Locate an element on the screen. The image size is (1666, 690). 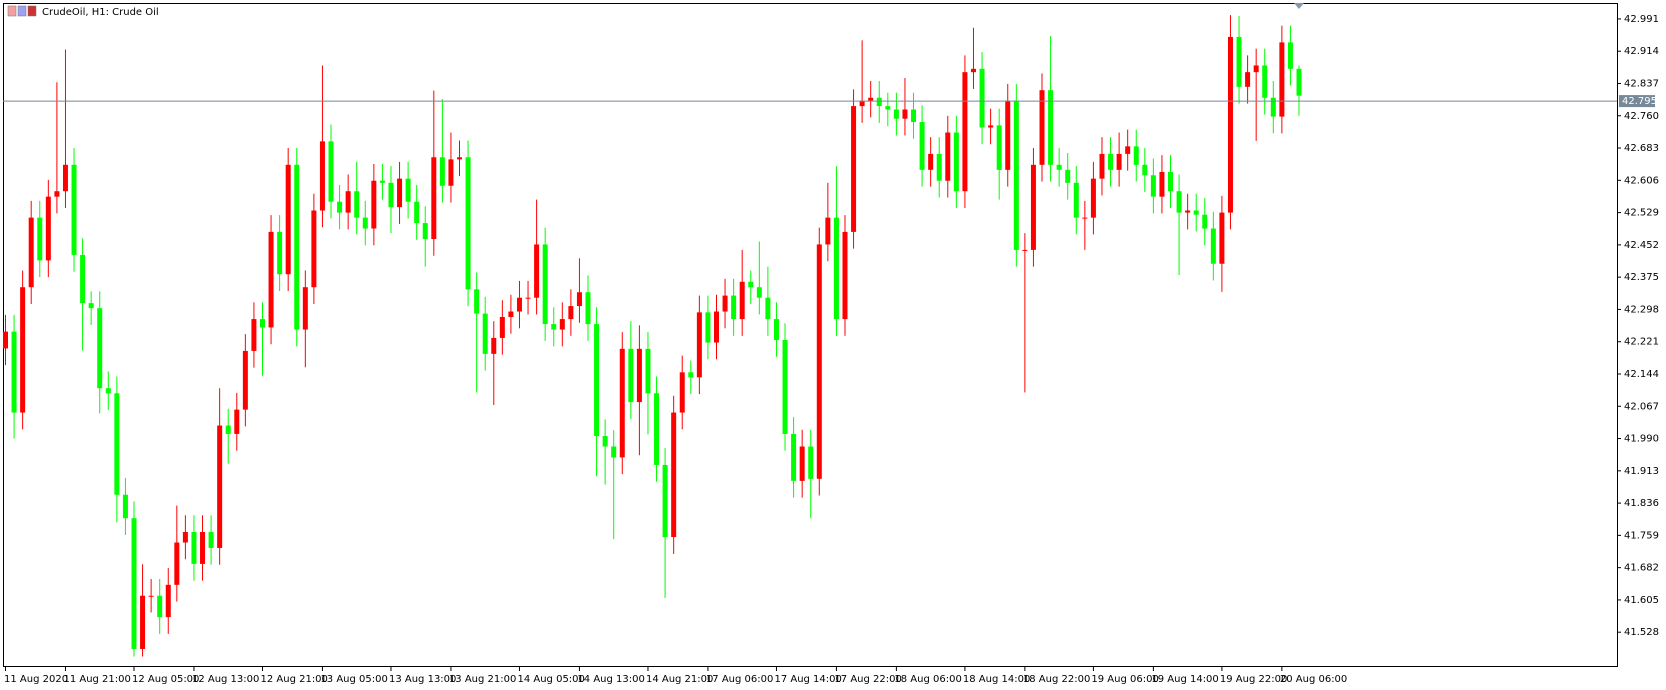
y-tick-label: 42.221 is located at coordinates (1641, 342).